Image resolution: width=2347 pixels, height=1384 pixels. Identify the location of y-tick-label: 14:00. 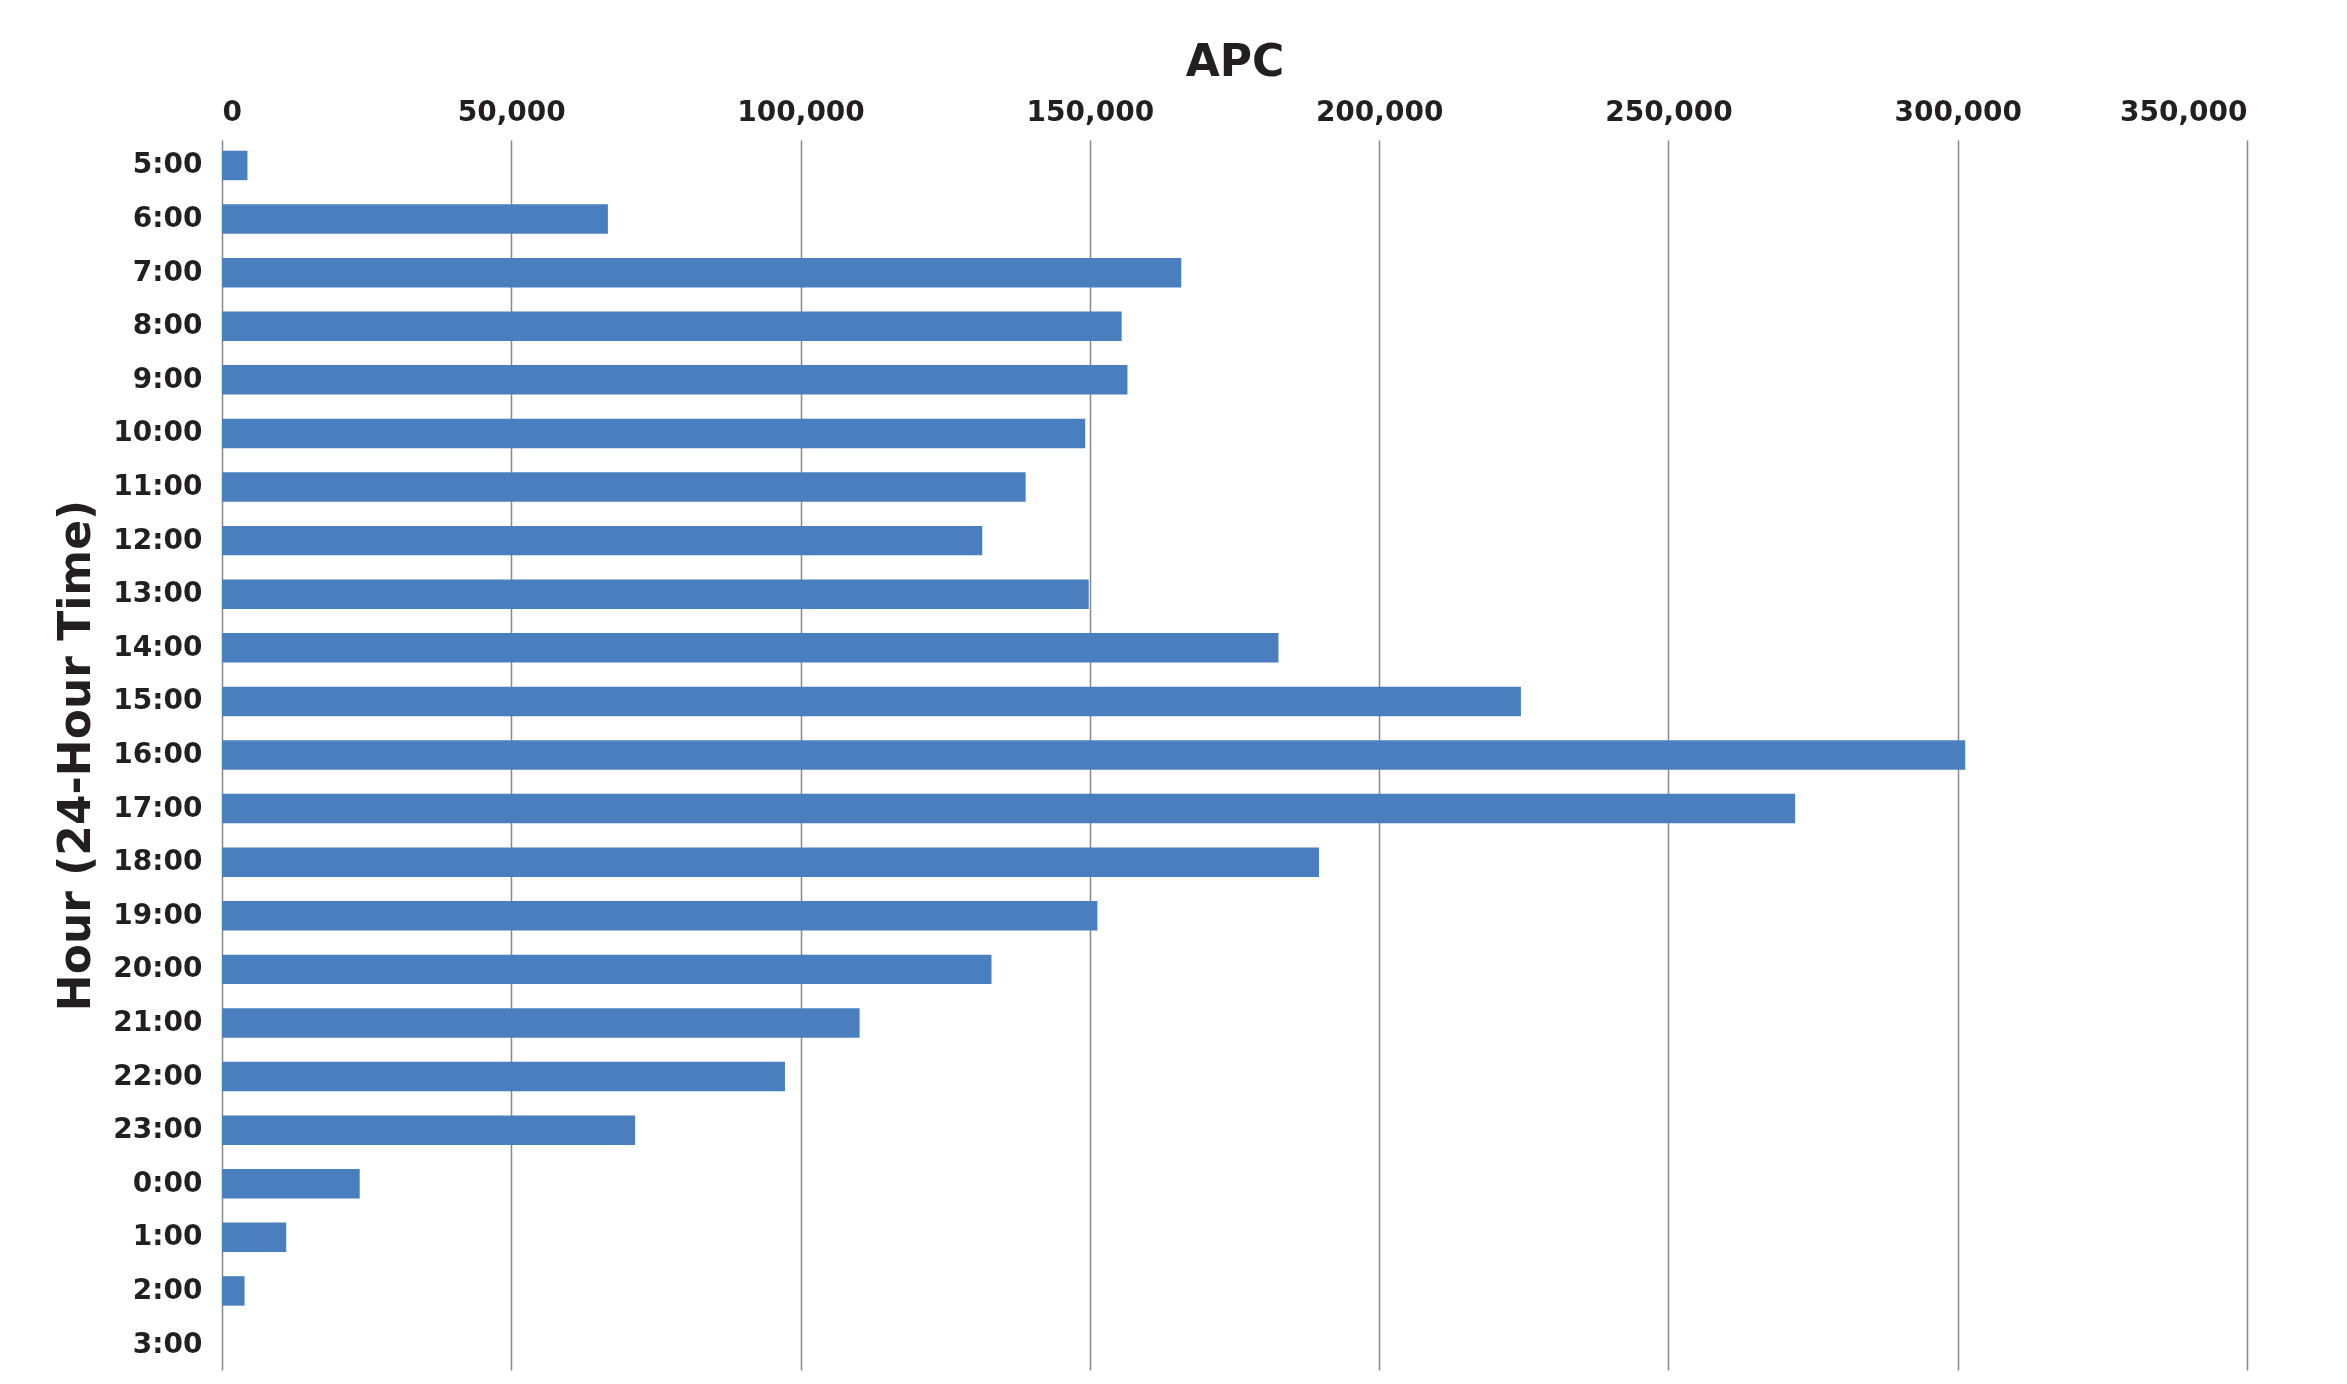
(158, 646).